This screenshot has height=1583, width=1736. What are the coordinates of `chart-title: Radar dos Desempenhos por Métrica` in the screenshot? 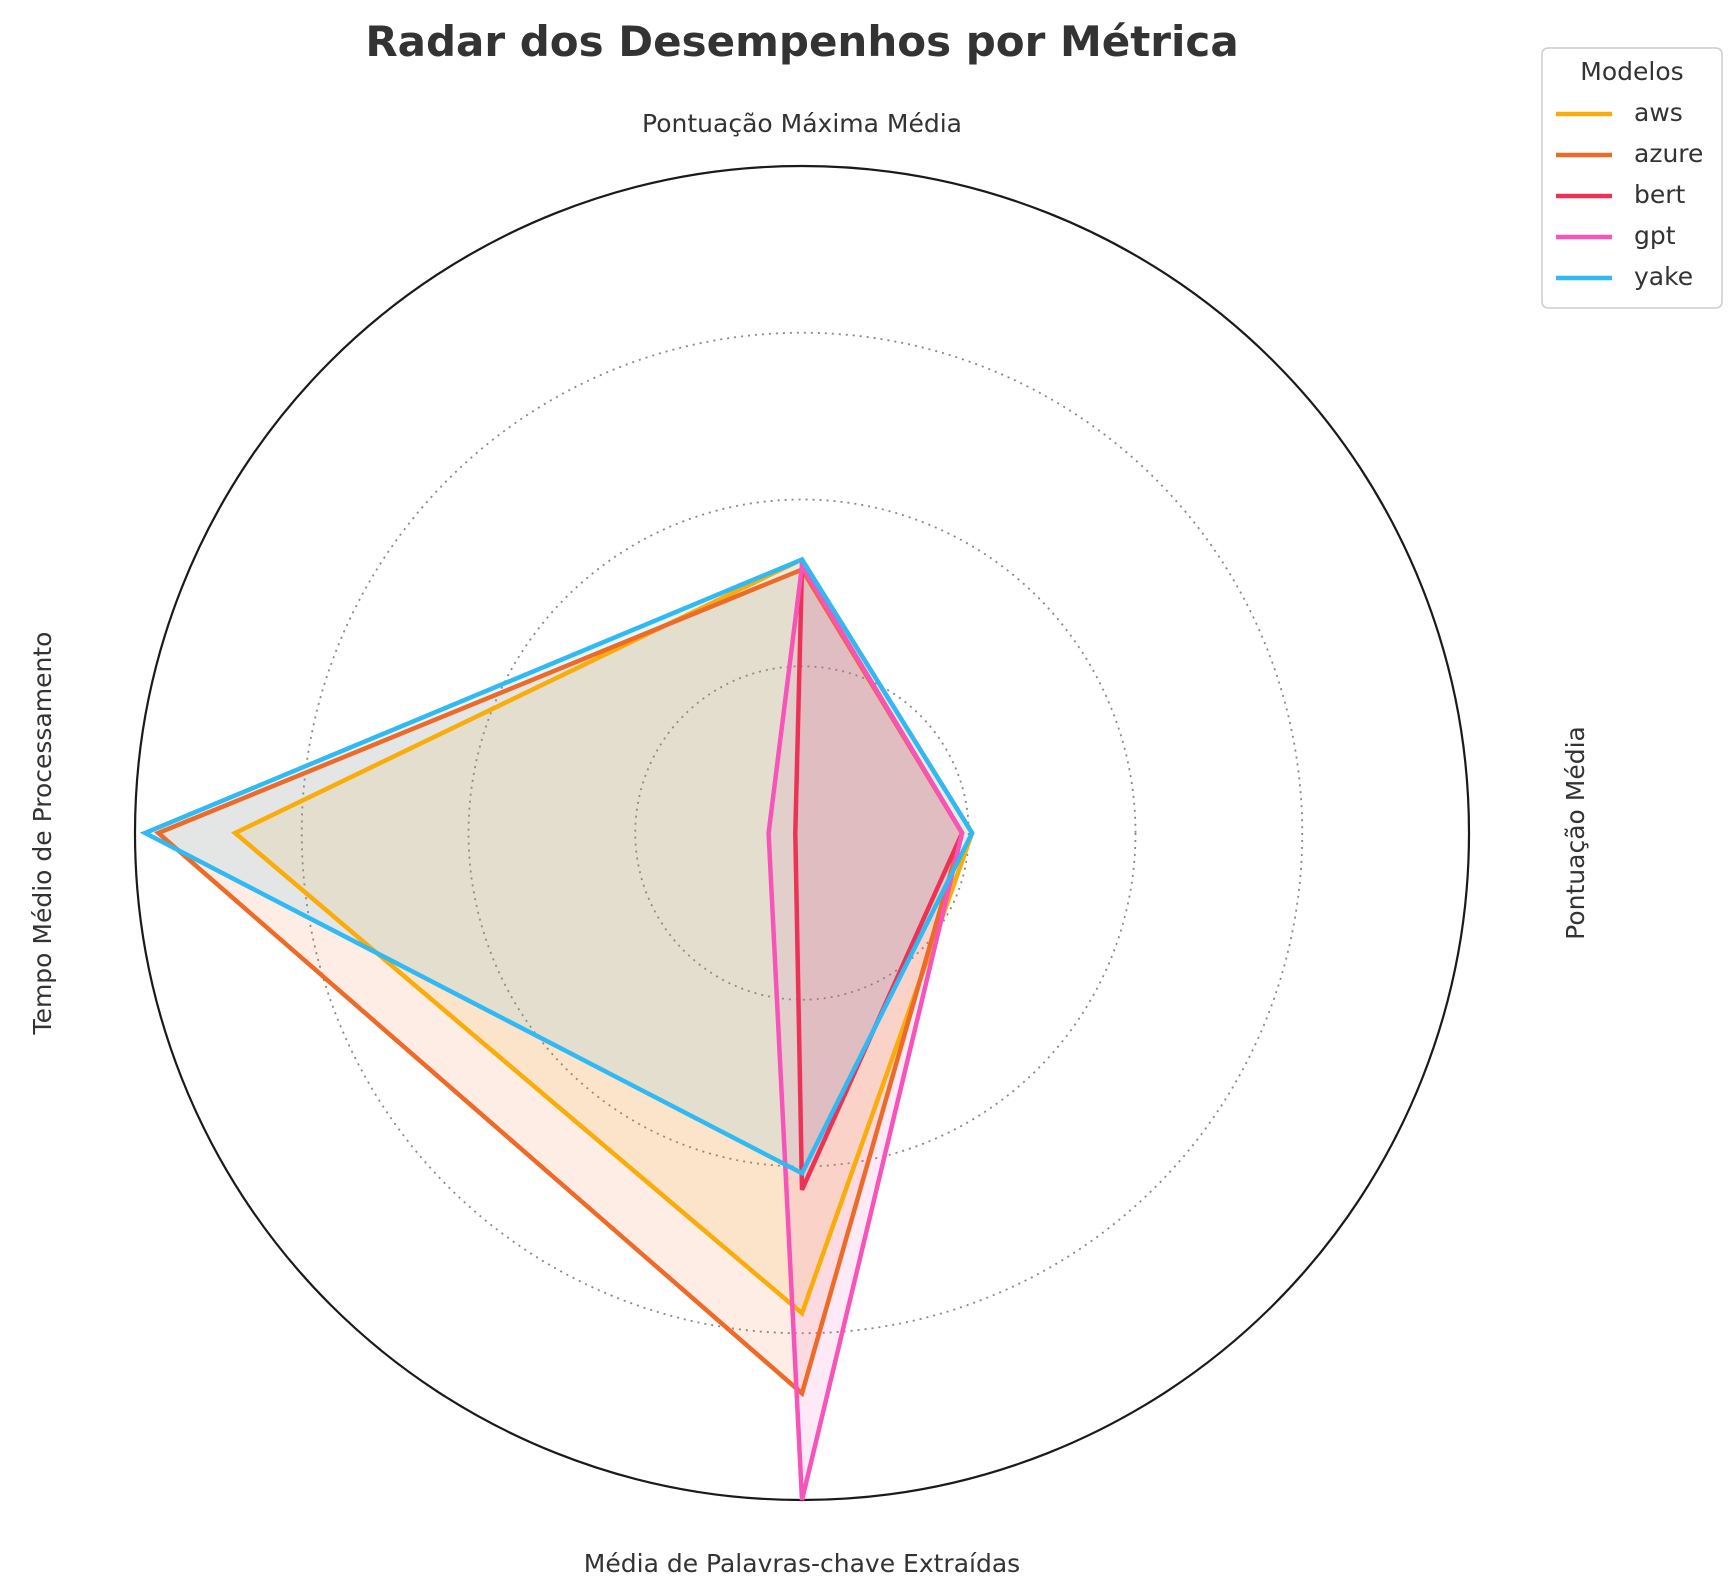 It's located at (801, 41).